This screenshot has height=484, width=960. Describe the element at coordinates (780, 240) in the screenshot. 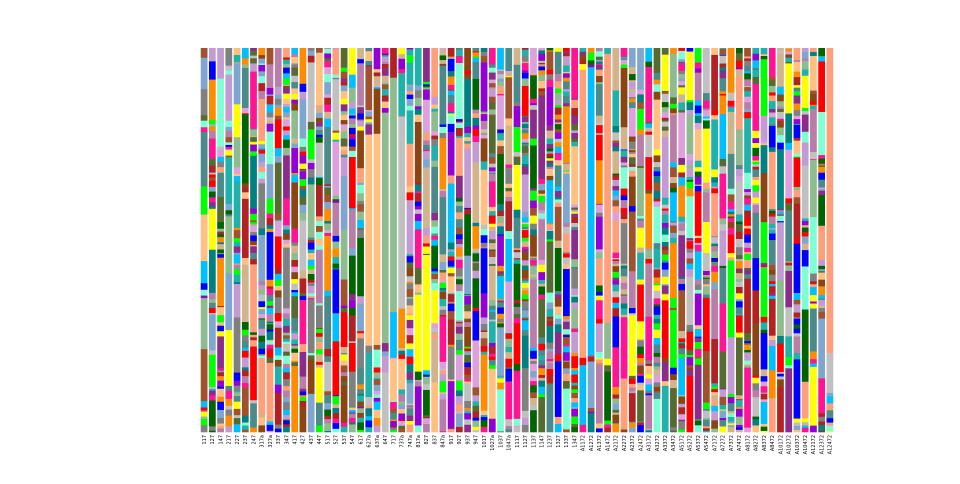

I see `bar-stack-A10172` at that location.